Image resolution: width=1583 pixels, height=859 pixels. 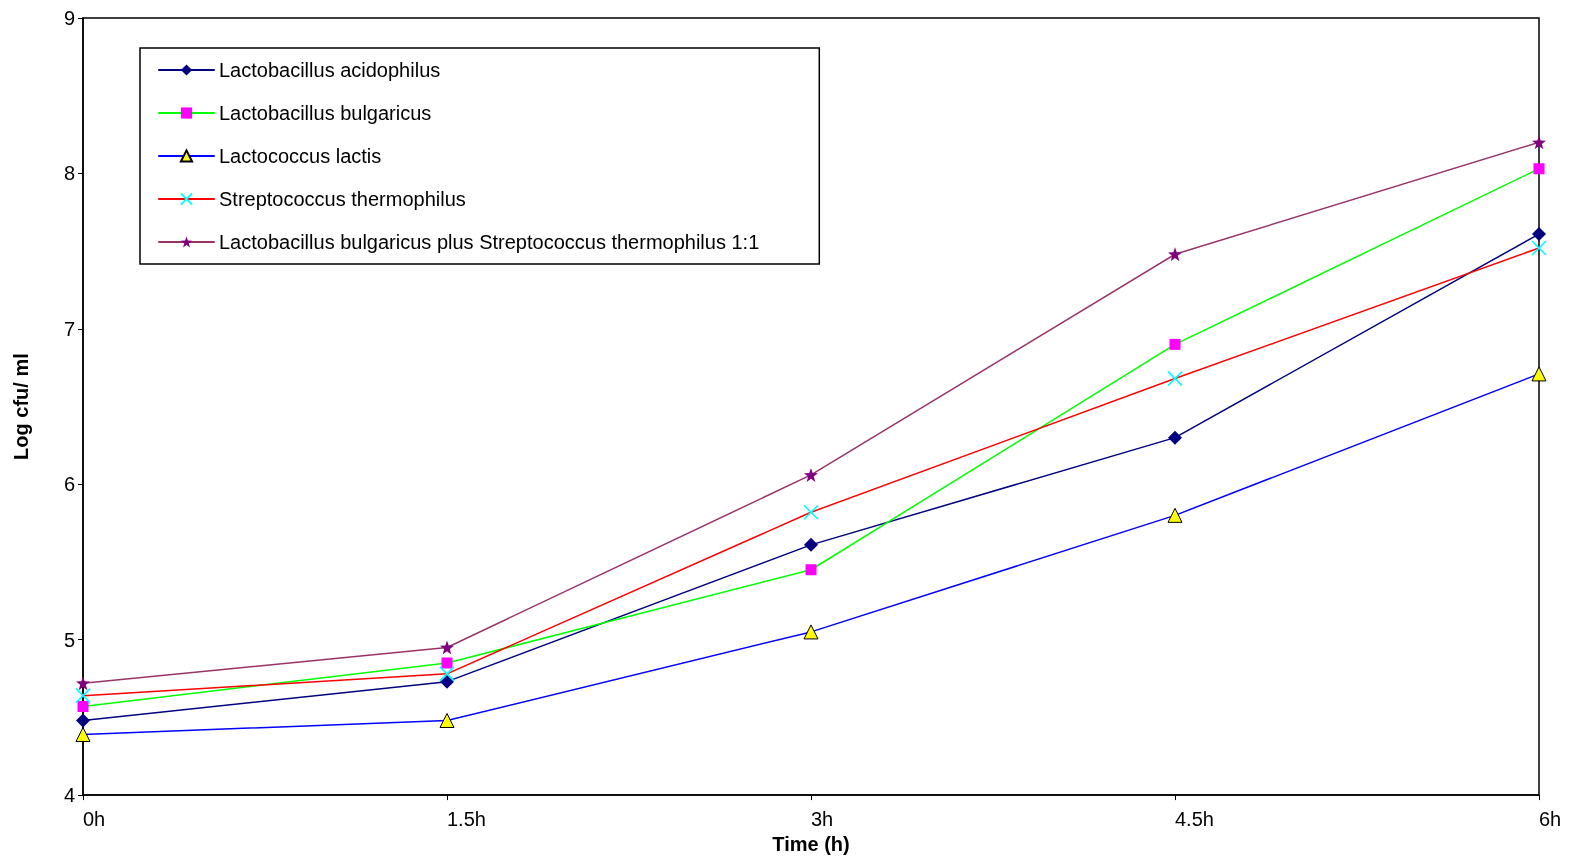 What do you see at coordinates (342, 199) in the screenshot?
I see `legend-label: Streptococcus thermophilus` at bounding box center [342, 199].